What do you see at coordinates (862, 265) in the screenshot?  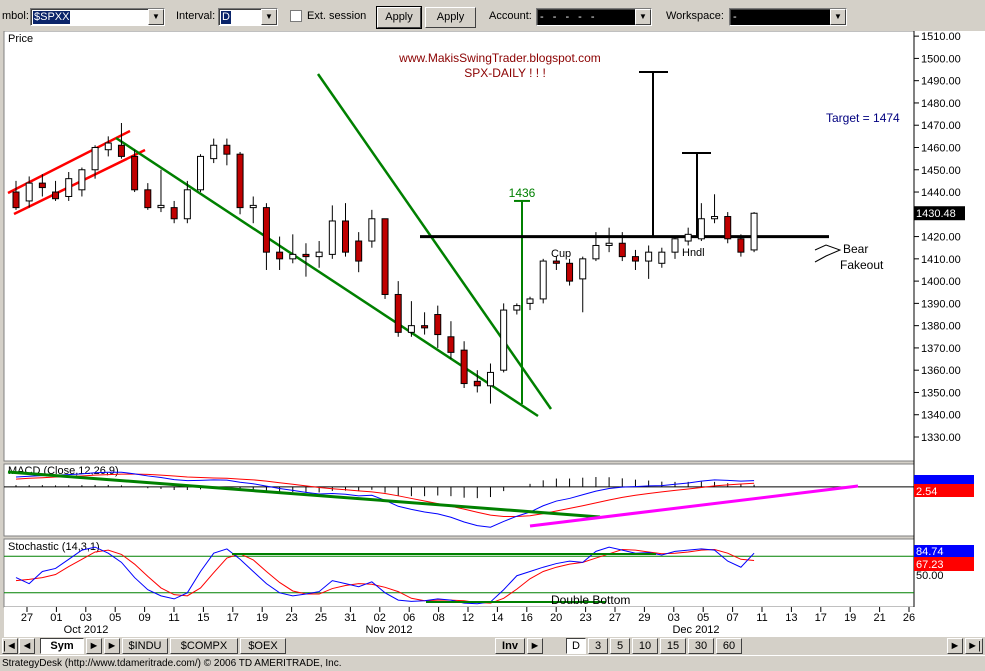 I see `fakeout-label: Fakeout` at bounding box center [862, 265].